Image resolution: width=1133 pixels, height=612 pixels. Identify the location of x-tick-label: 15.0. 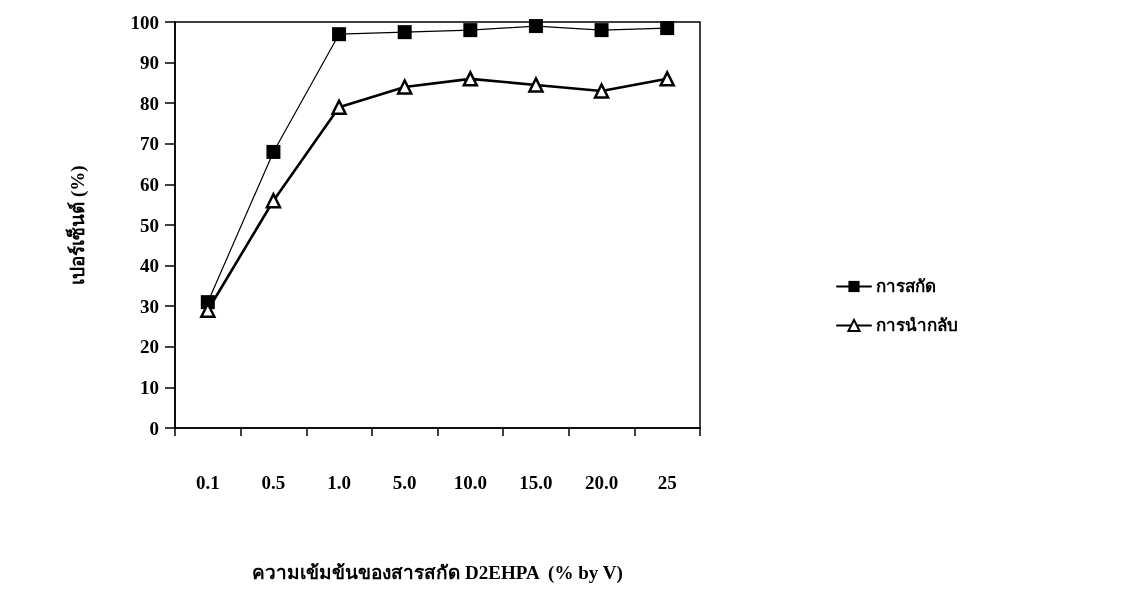
(536, 482).